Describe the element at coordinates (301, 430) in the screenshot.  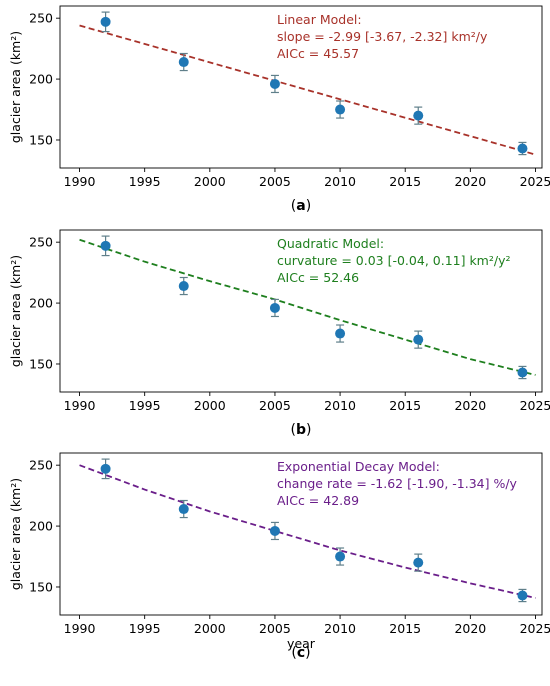
I see `panel-label: (b)` at that location.